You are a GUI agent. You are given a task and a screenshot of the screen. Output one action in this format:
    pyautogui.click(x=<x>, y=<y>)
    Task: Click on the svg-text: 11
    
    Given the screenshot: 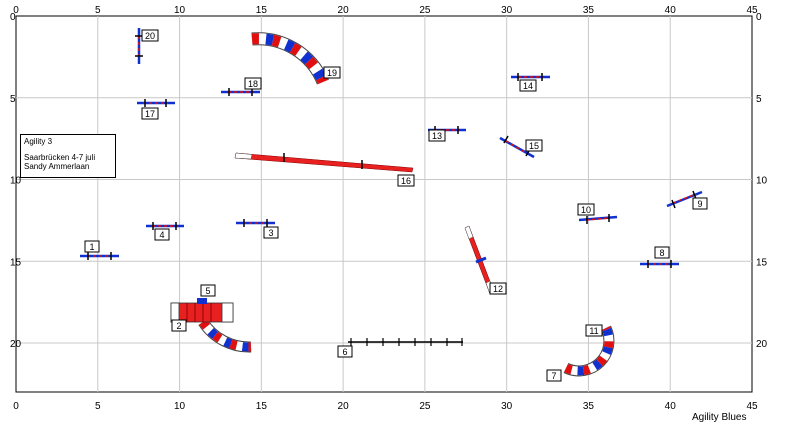 What is the action you would take?
    pyautogui.click(x=593, y=331)
    